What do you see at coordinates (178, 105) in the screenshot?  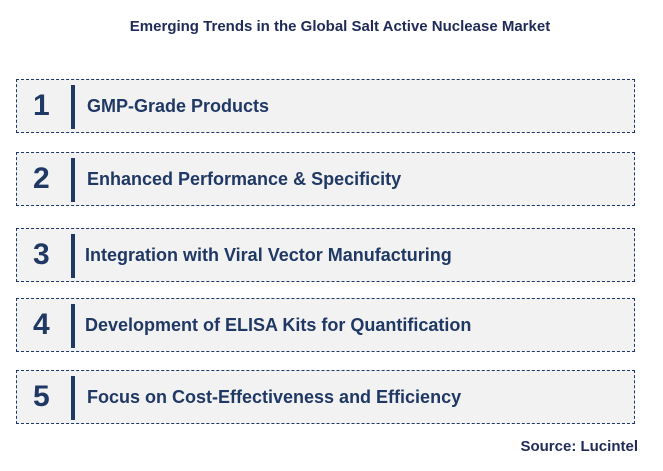 I see `trend-label: GMP-Grade Products` at bounding box center [178, 105].